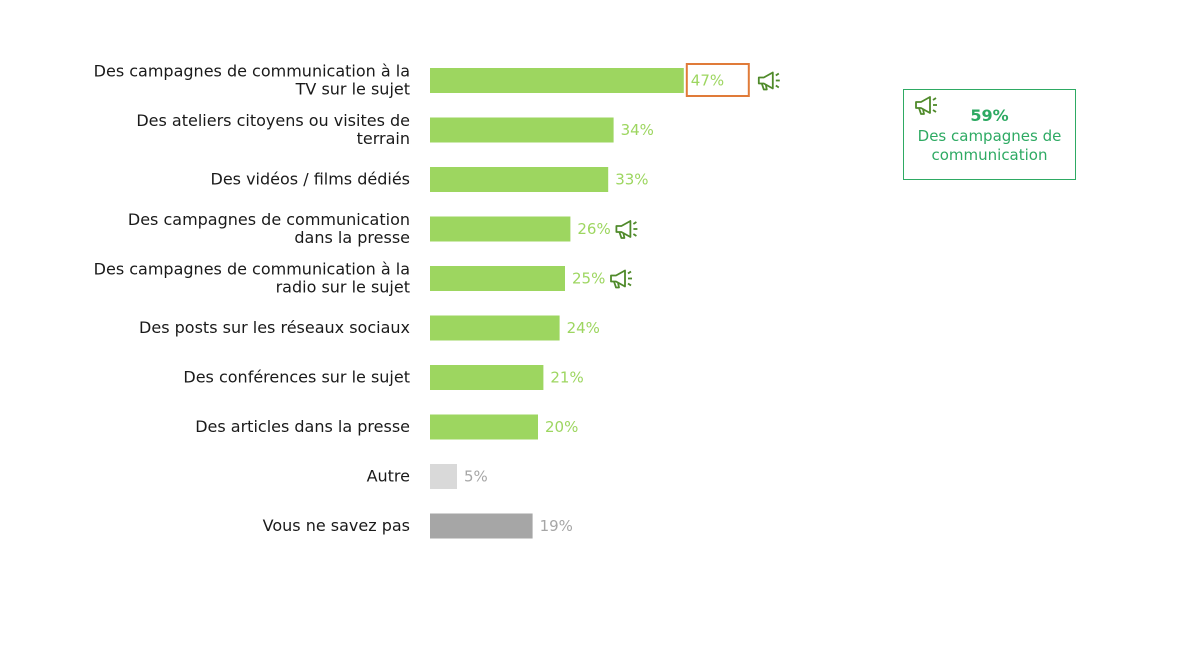 This screenshot has height=648, width=1197. What do you see at coordinates (273, 120) in the screenshot?
I see `category-label-1-line-0: Des ateliers citoyens ou visites de` at bounding box center [273, 120].